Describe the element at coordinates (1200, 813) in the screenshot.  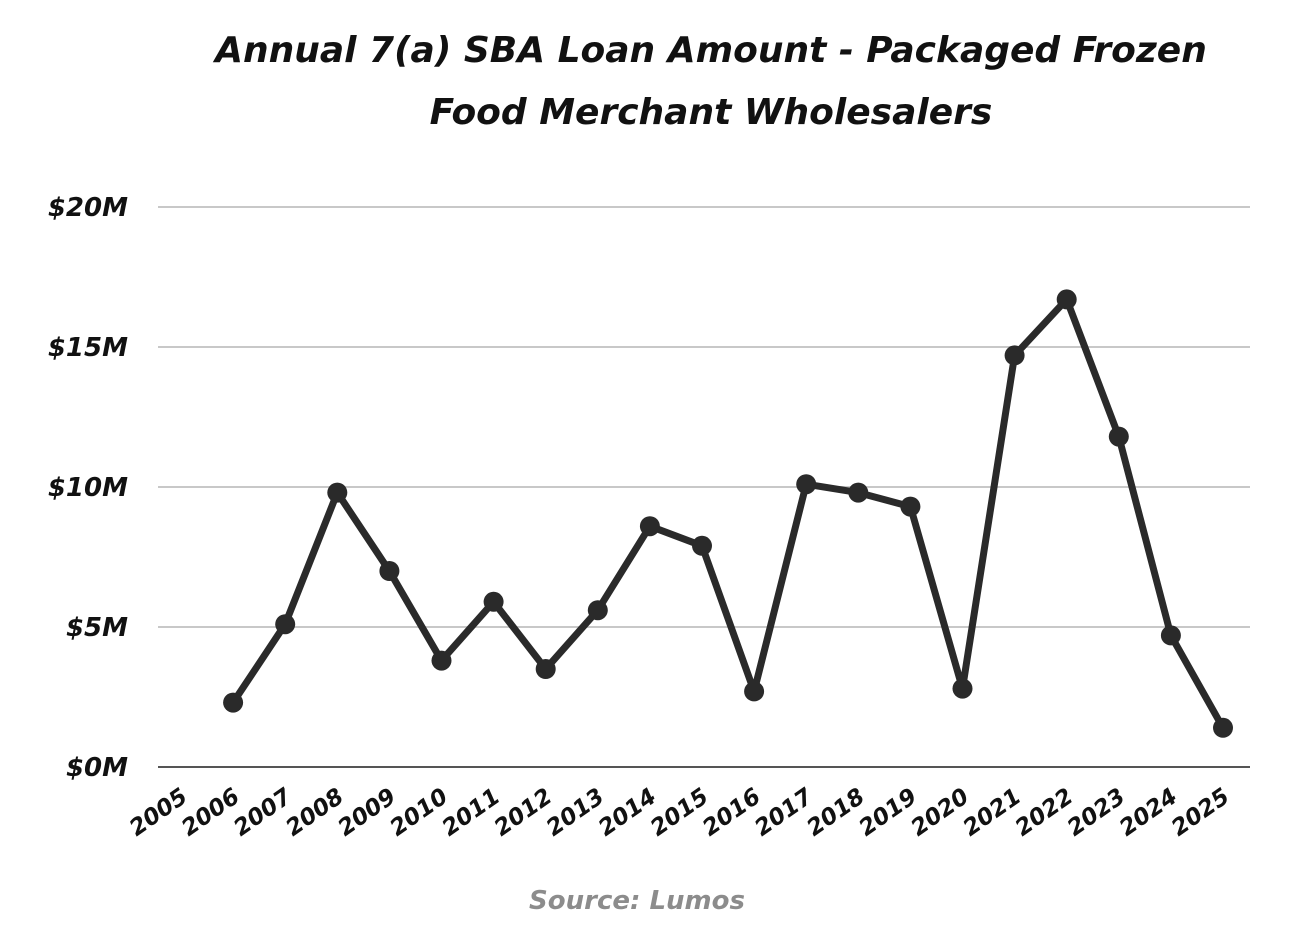
I see `x-tick-label: 2025` at that location.